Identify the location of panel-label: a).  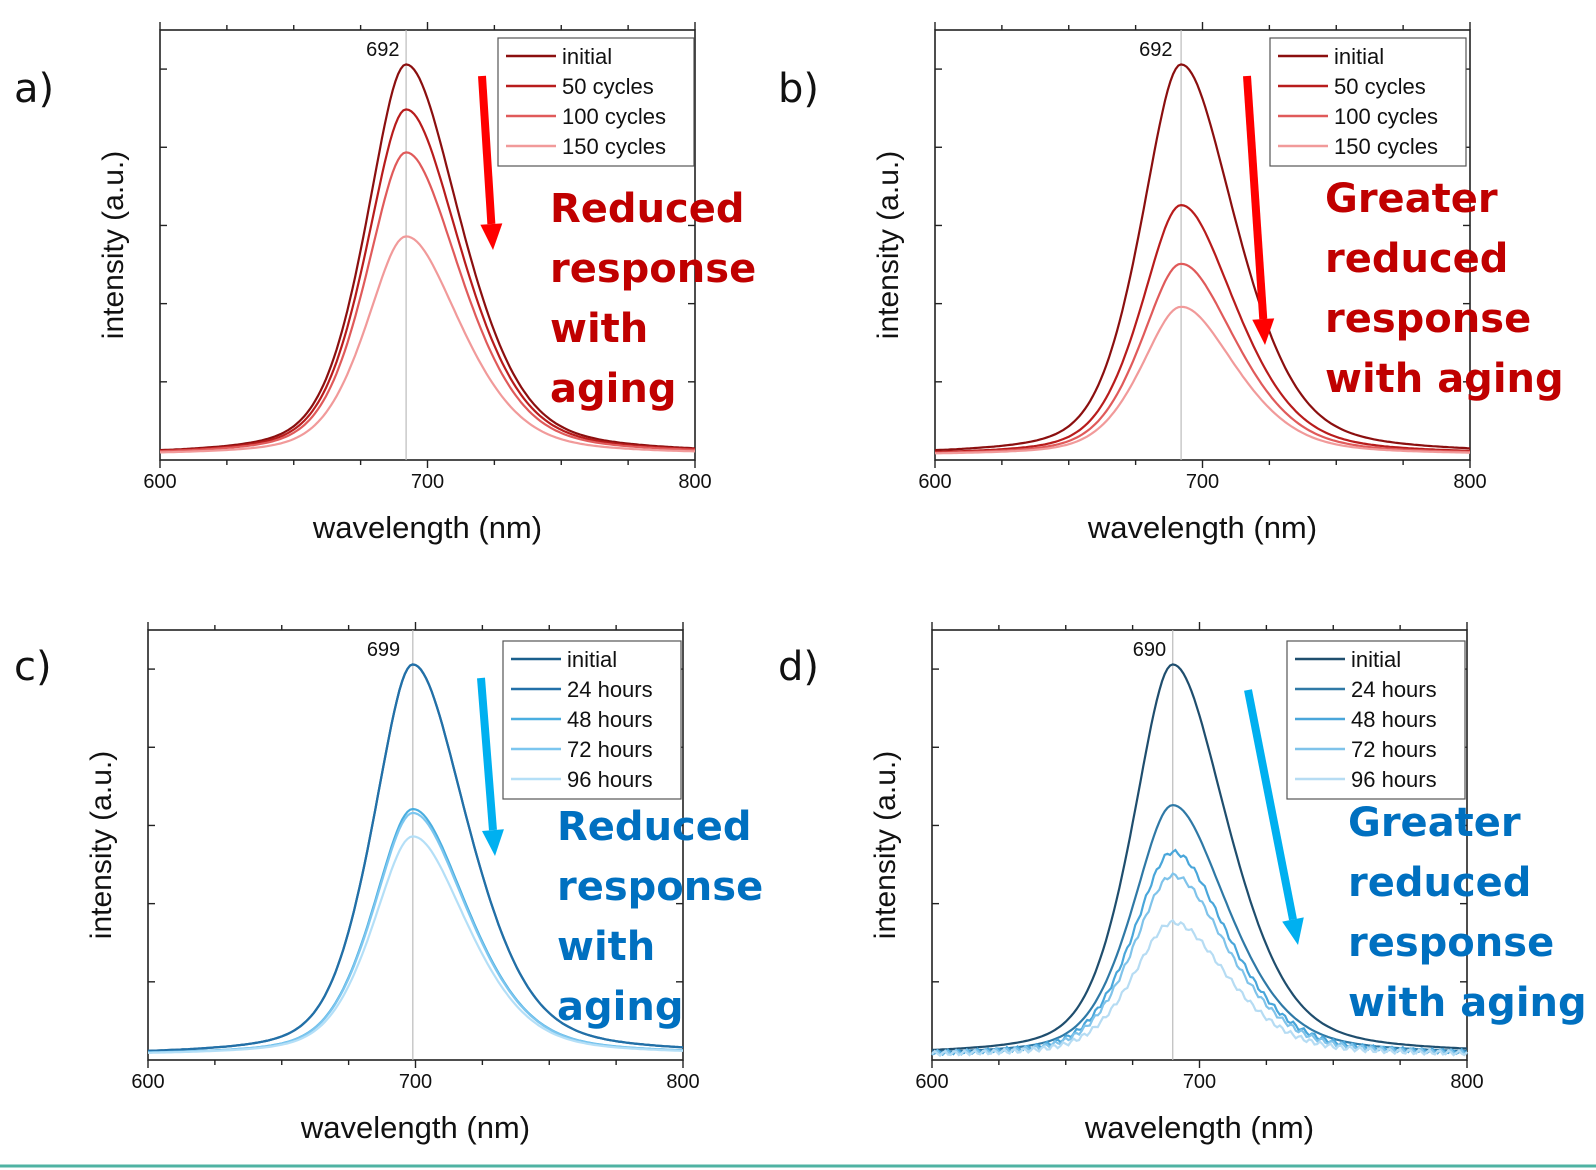
(34, 89).